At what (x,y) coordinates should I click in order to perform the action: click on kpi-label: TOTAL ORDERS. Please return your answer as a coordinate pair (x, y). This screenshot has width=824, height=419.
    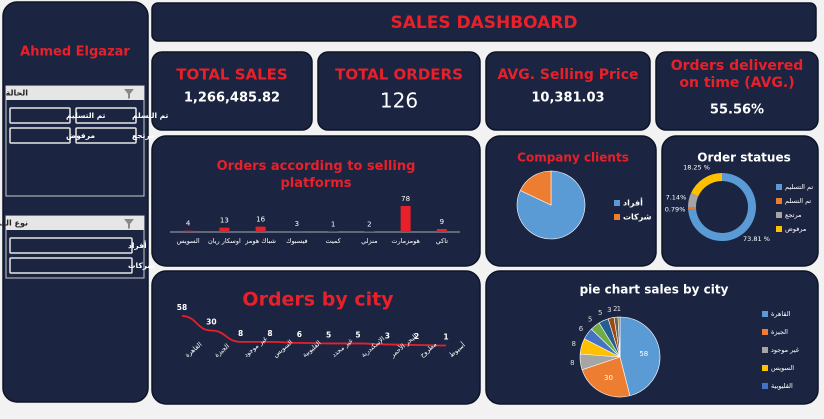
    Looking at the image, I should click on (399, 75).